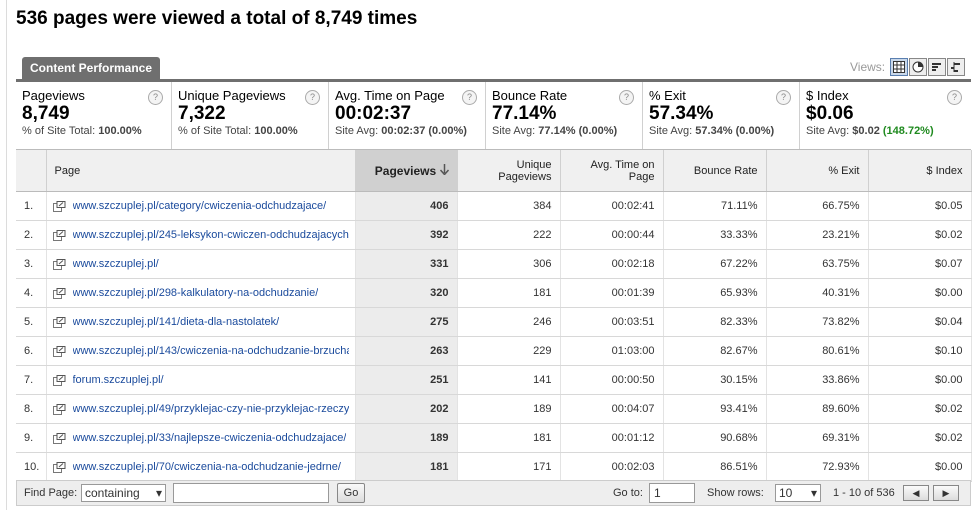 The image size is (975, 510). Describe the element at coordinates (509, 171) in the screenshot. I see `column-header-unique-pageviews: Unique Pageviews` at that location.